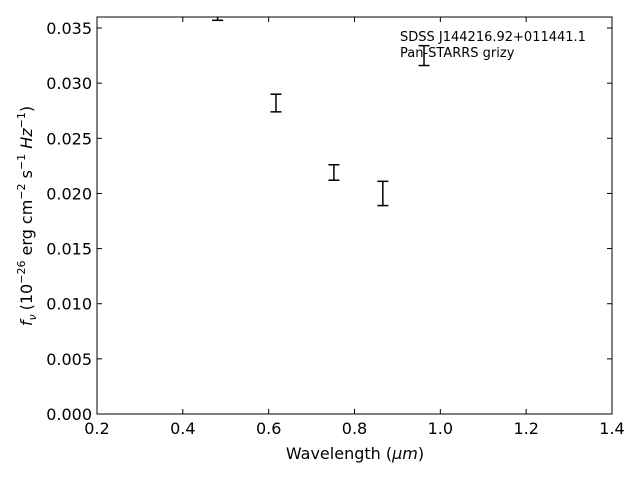  I want to click on x-tick-label: 0.8, so click(354, 428).